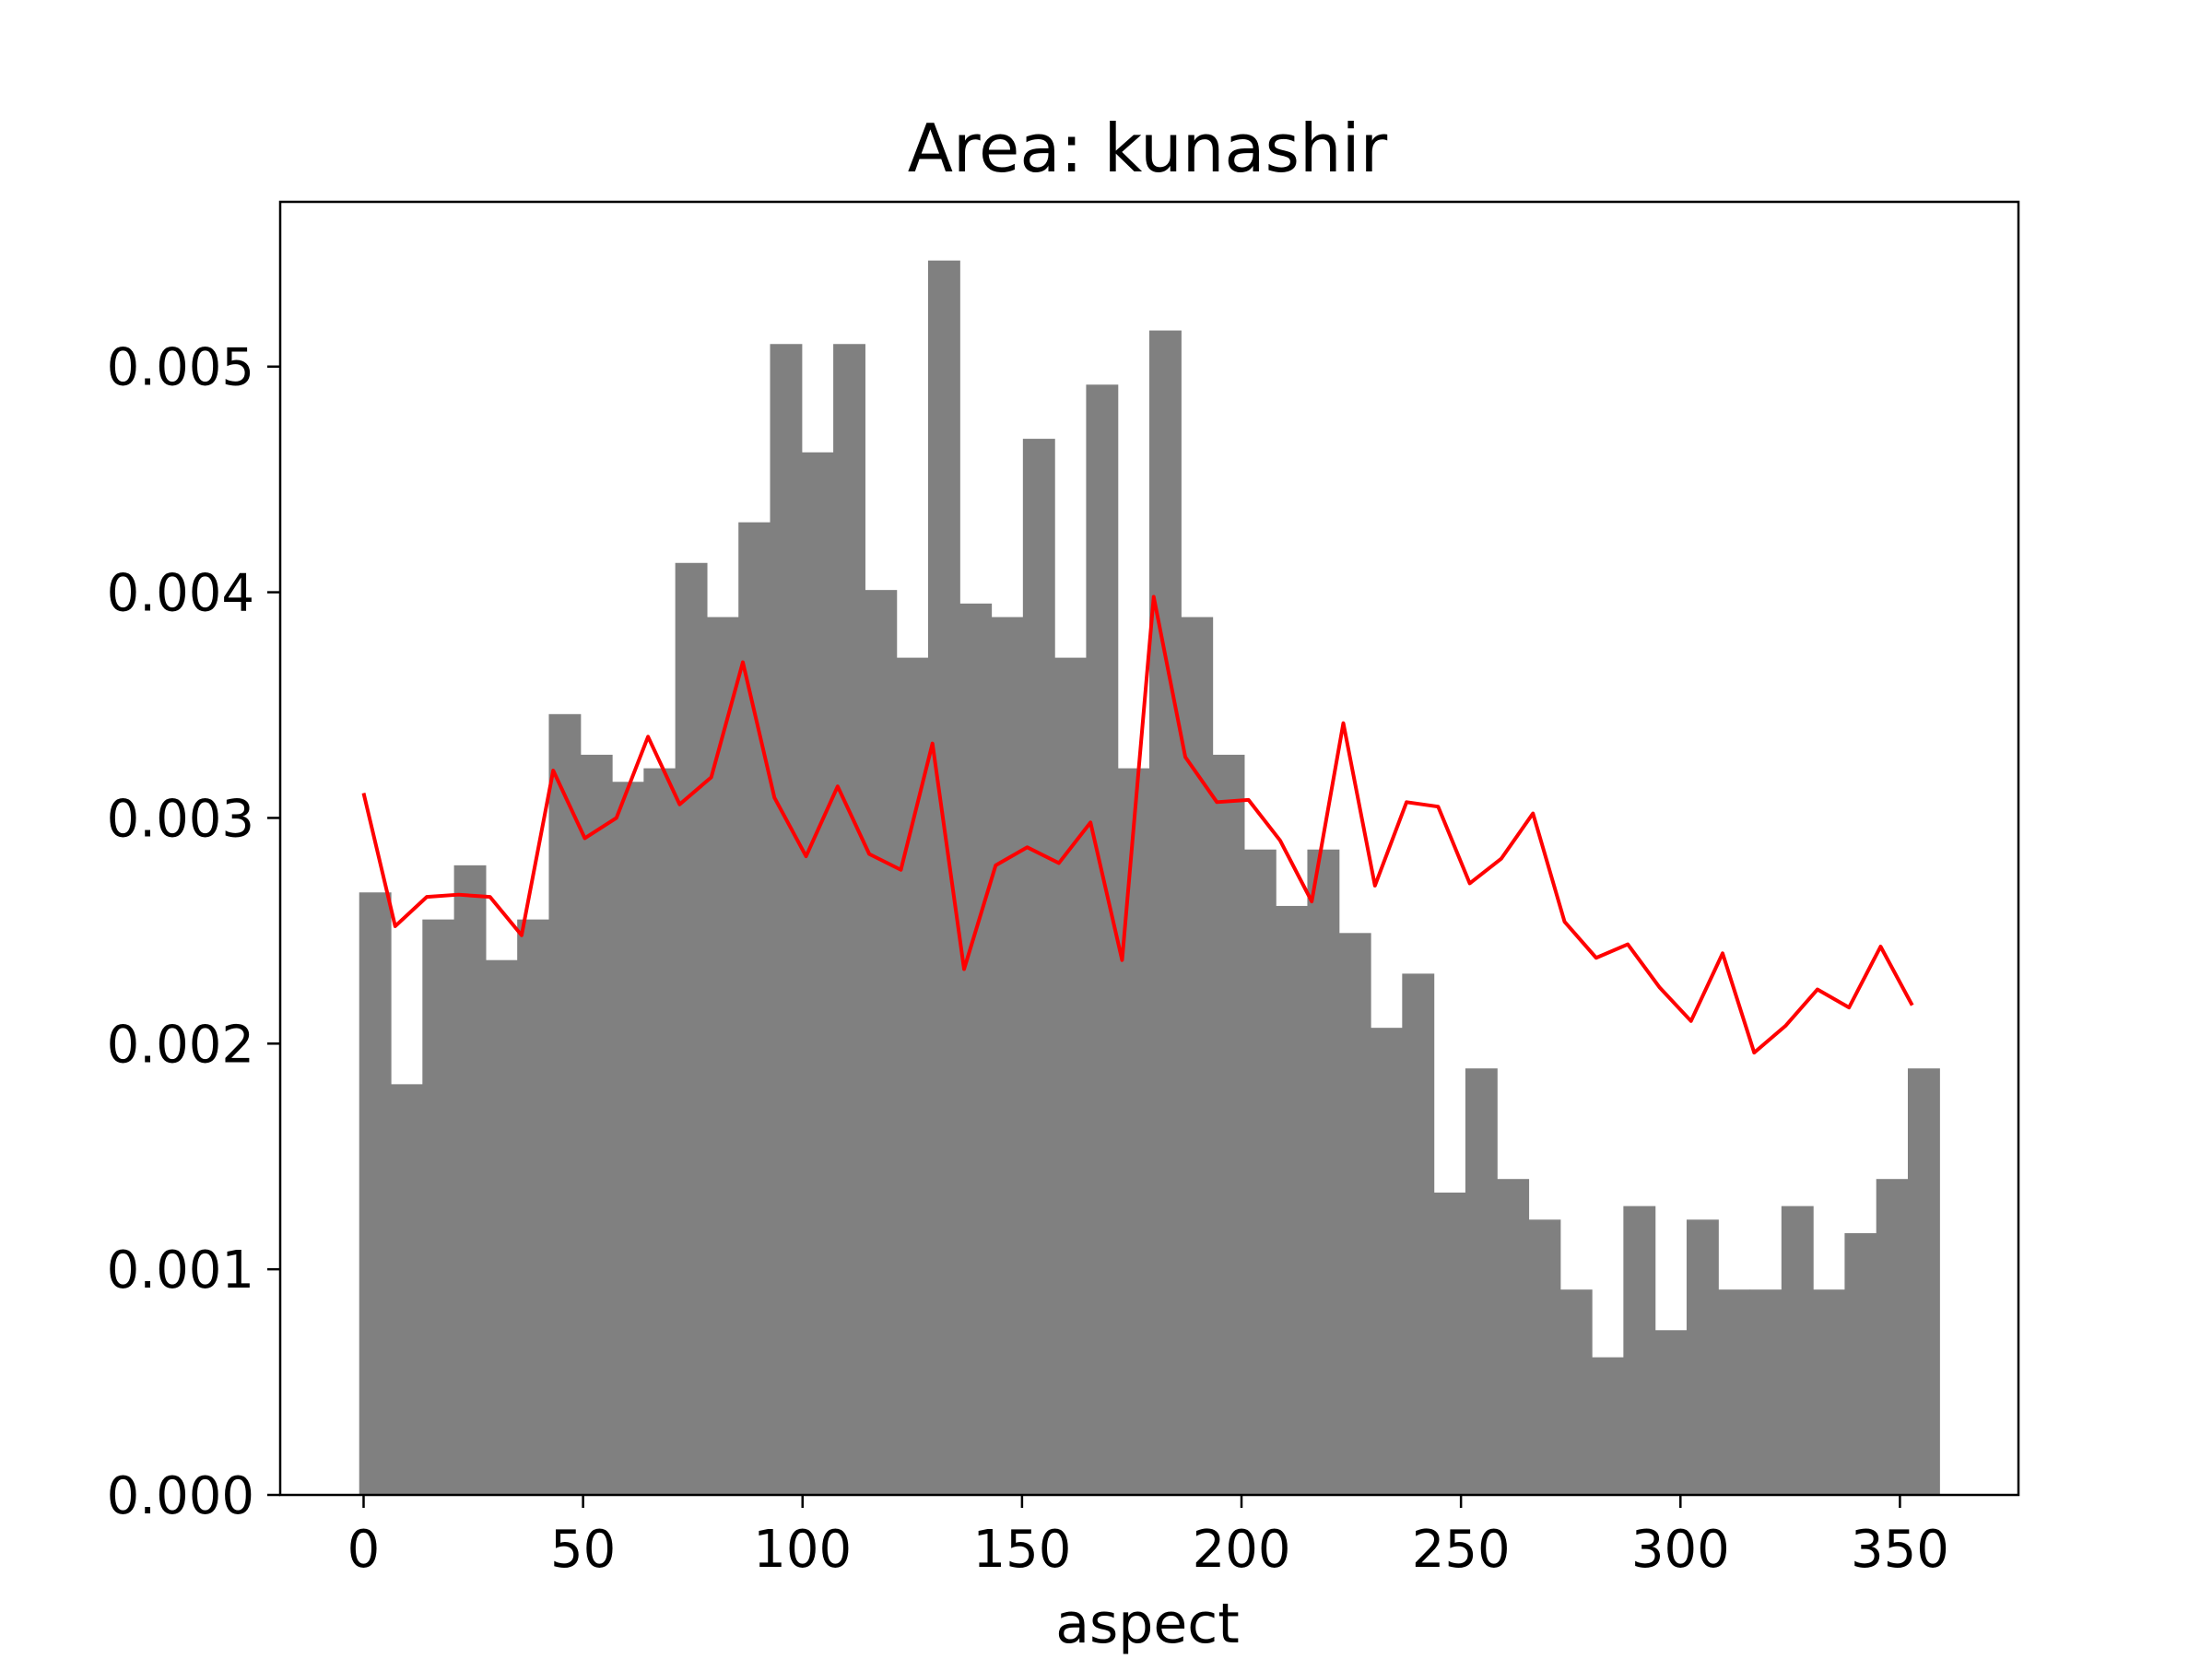 The height and width of the screenshot is (1659, 2212). I want to click on x-tick-label: 250, so click(1461, 1550).